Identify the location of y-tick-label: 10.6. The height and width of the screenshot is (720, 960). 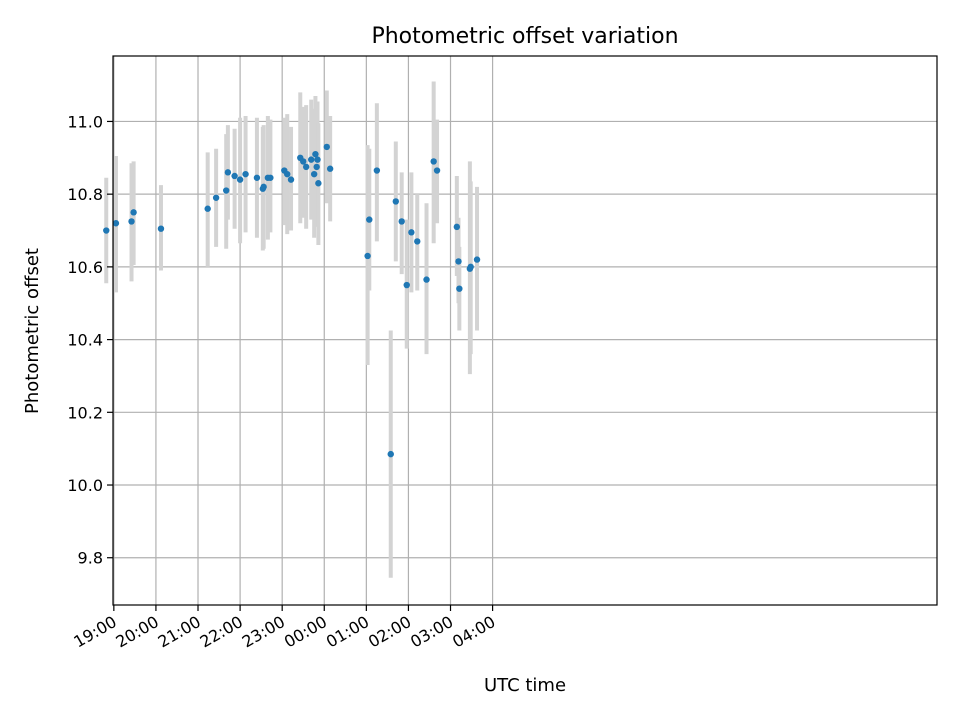
(85, 267).